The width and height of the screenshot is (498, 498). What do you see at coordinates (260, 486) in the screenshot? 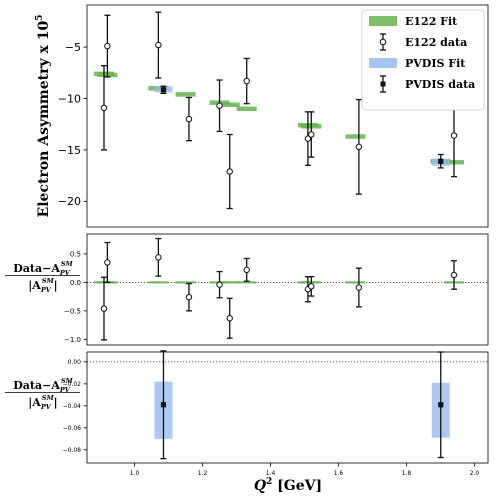
I see `x-axis-label-variable: Q` at bounding box center [260, 486].